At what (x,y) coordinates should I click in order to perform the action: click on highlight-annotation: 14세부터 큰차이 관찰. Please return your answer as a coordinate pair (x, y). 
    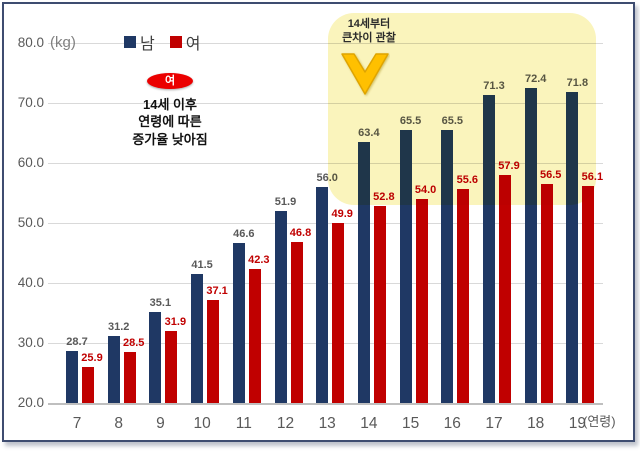
    Looking at the image, I should click on (369, 31).